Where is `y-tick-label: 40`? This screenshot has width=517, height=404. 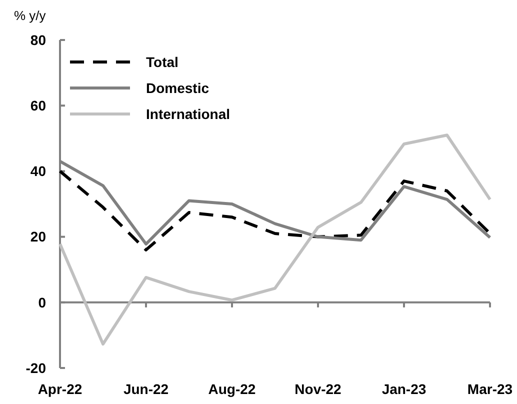
y-tick-label: 40 is located at coordinates (38, 171).